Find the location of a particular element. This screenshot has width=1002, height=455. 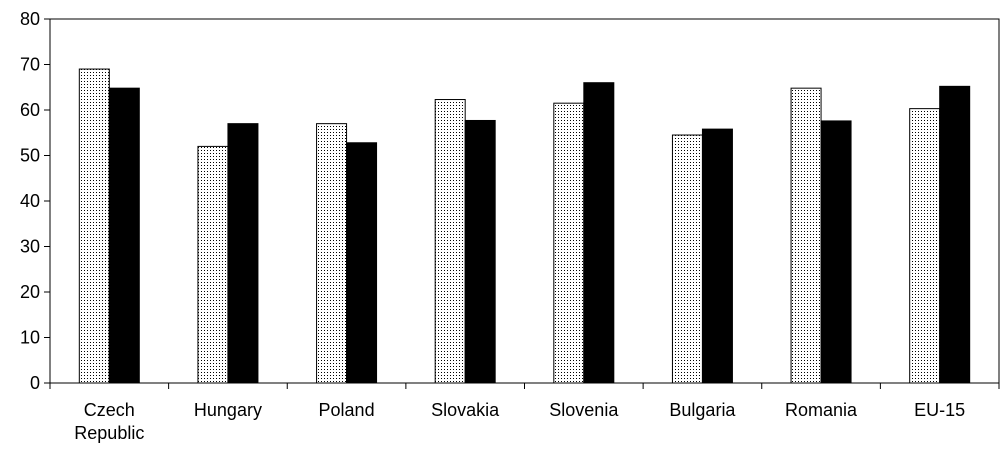

y-tick-label: 10 is located at coordinates (30, 338).